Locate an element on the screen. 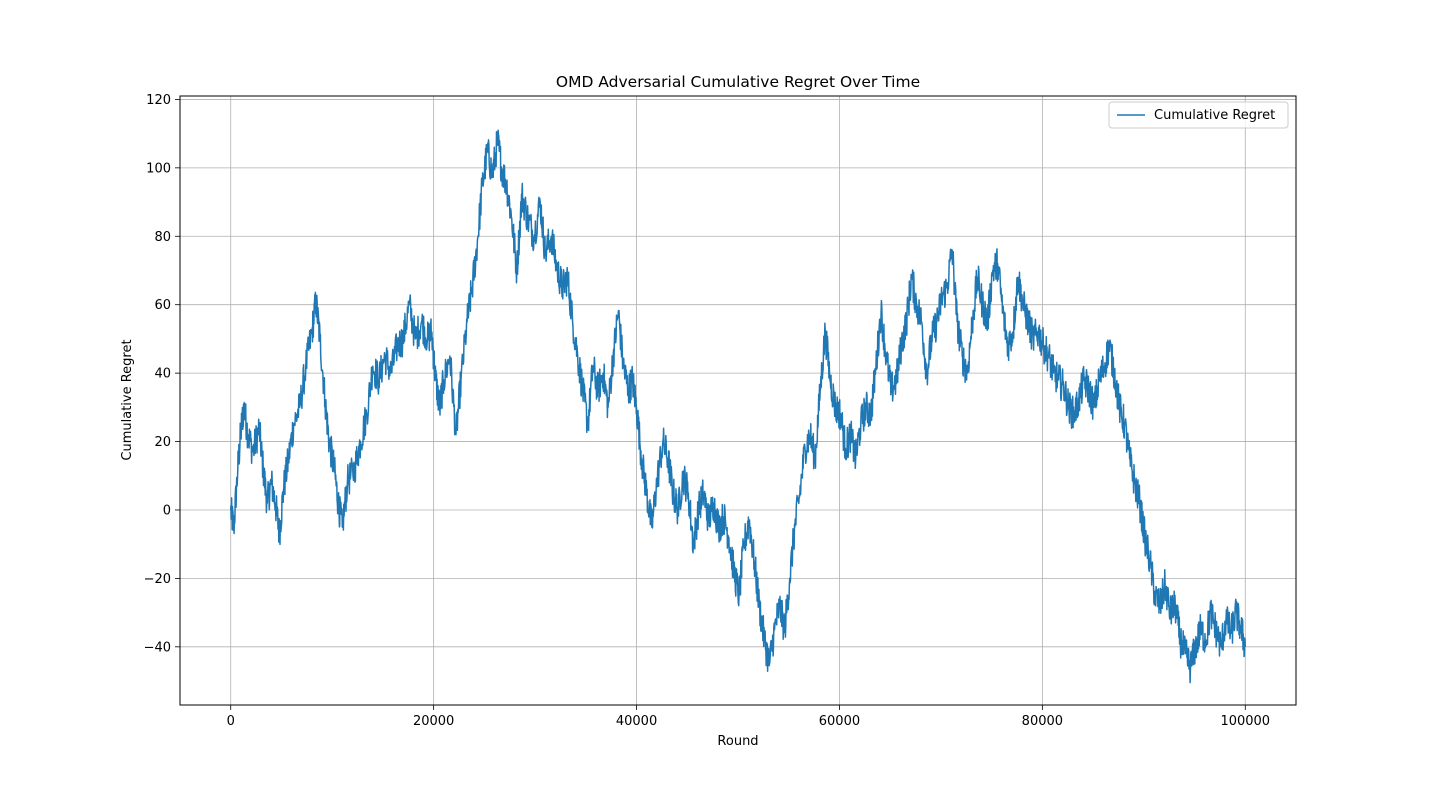  y-tick-label: −40 is located at coordinates (157, 647).